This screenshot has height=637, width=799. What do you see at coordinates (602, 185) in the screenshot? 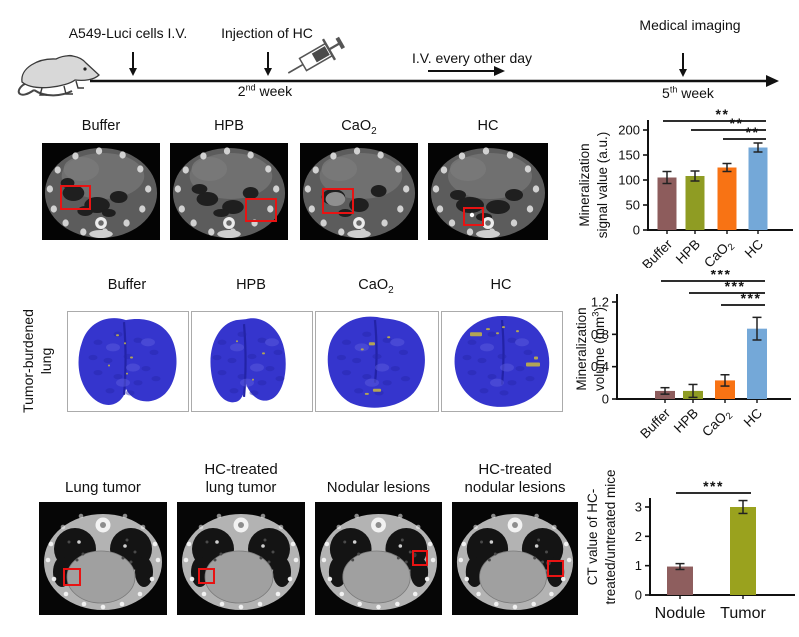
I see `ylabel-line: signal value (a.u.)` at bounding box center [602, 185].